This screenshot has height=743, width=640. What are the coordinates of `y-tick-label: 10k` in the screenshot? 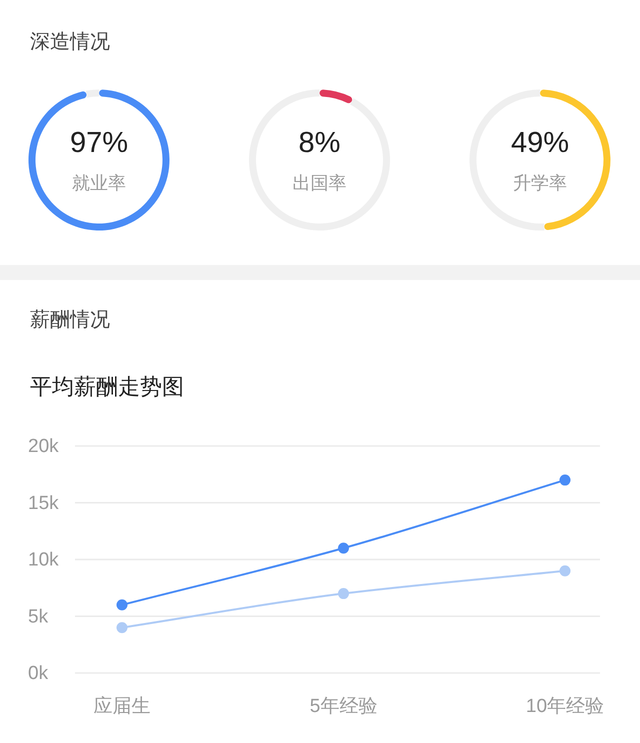 It's located at (44, 559).